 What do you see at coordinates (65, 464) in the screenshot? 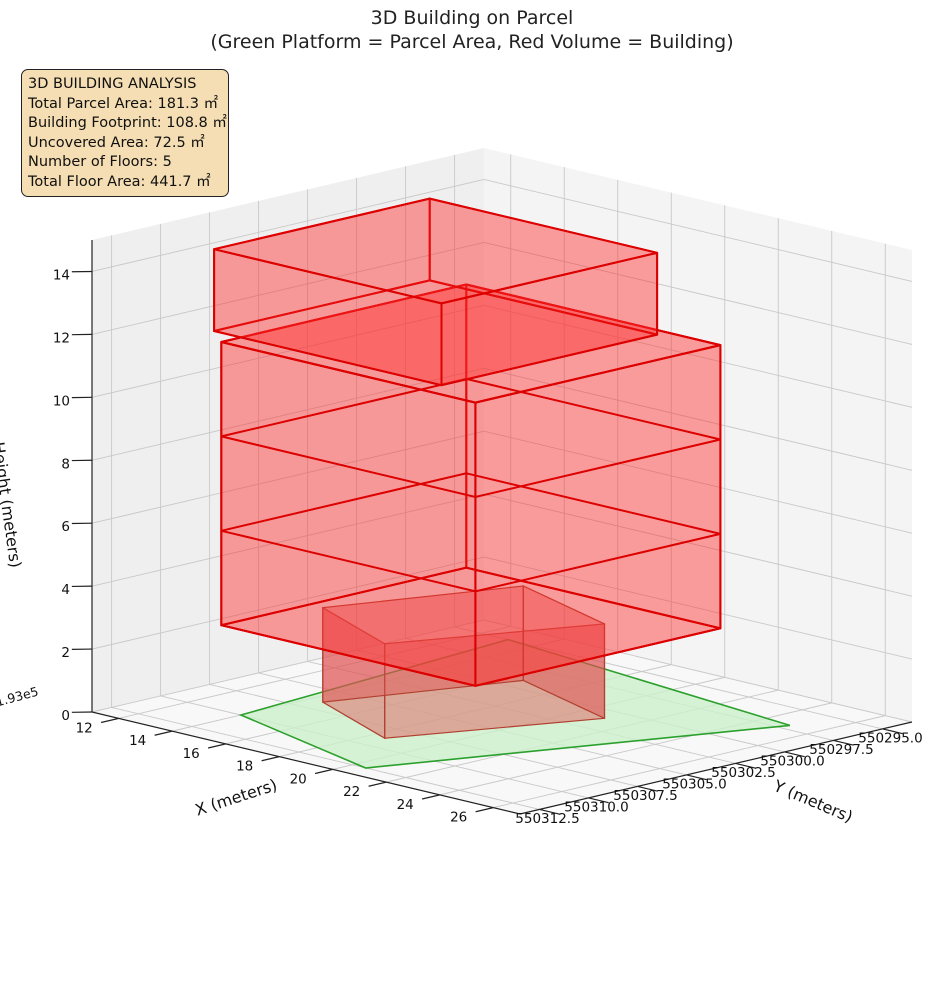
I see `z-tick-label: 8` at bounding box center [65, 464].